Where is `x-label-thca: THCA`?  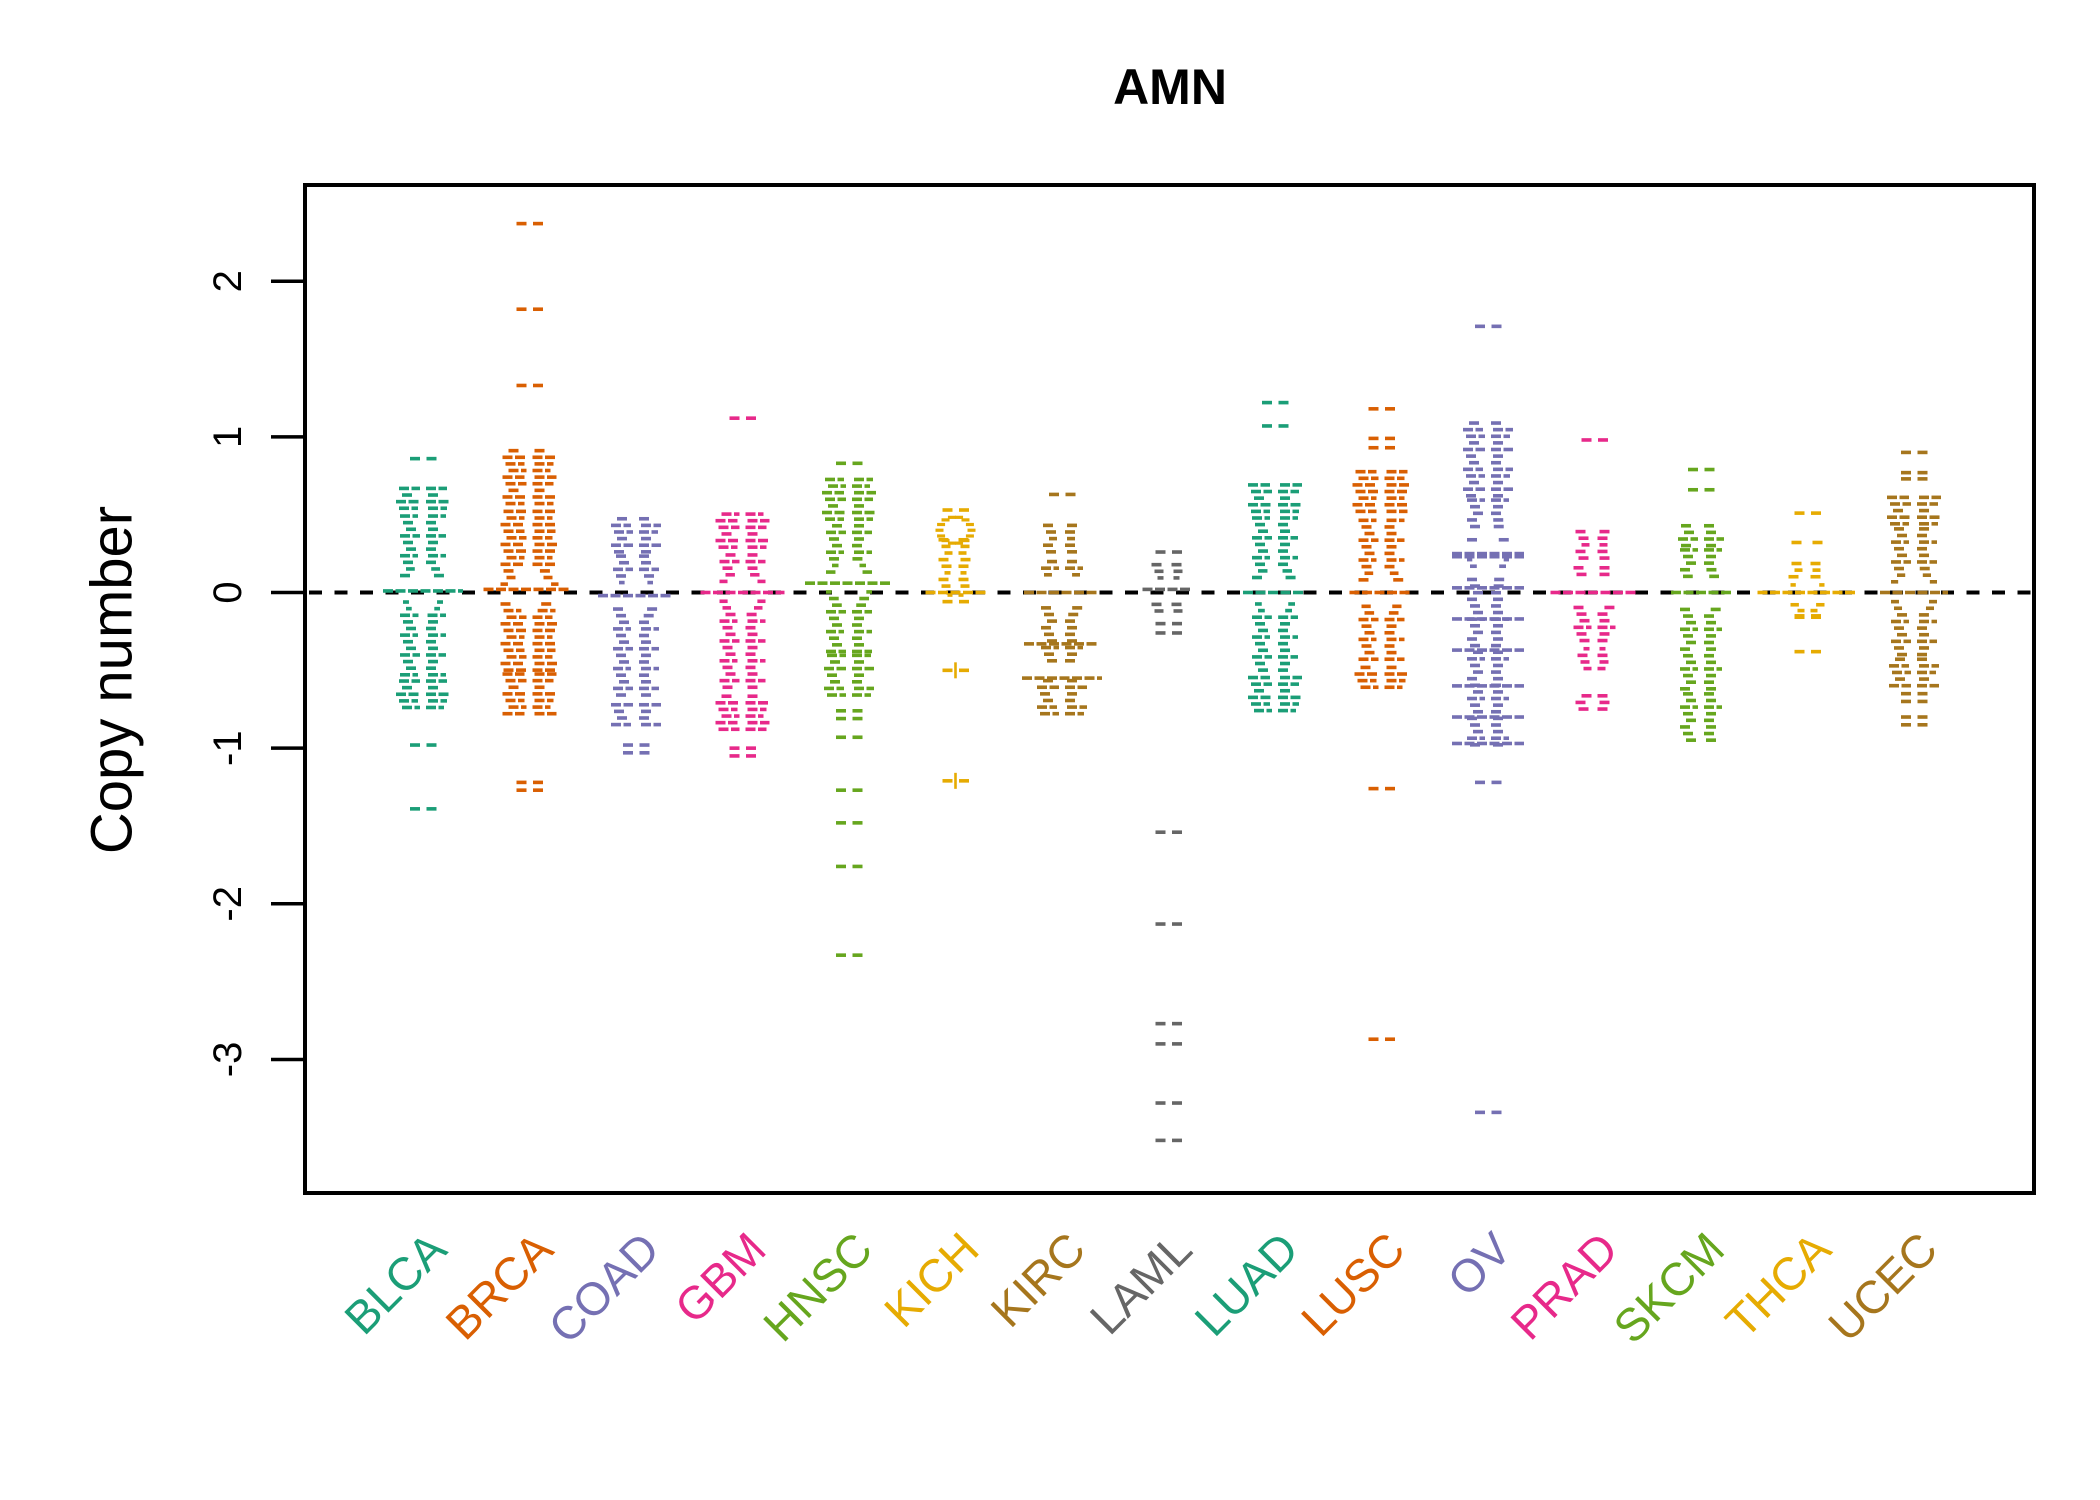 x-label-thca: THCA is located at coordinates (1778, 1285).